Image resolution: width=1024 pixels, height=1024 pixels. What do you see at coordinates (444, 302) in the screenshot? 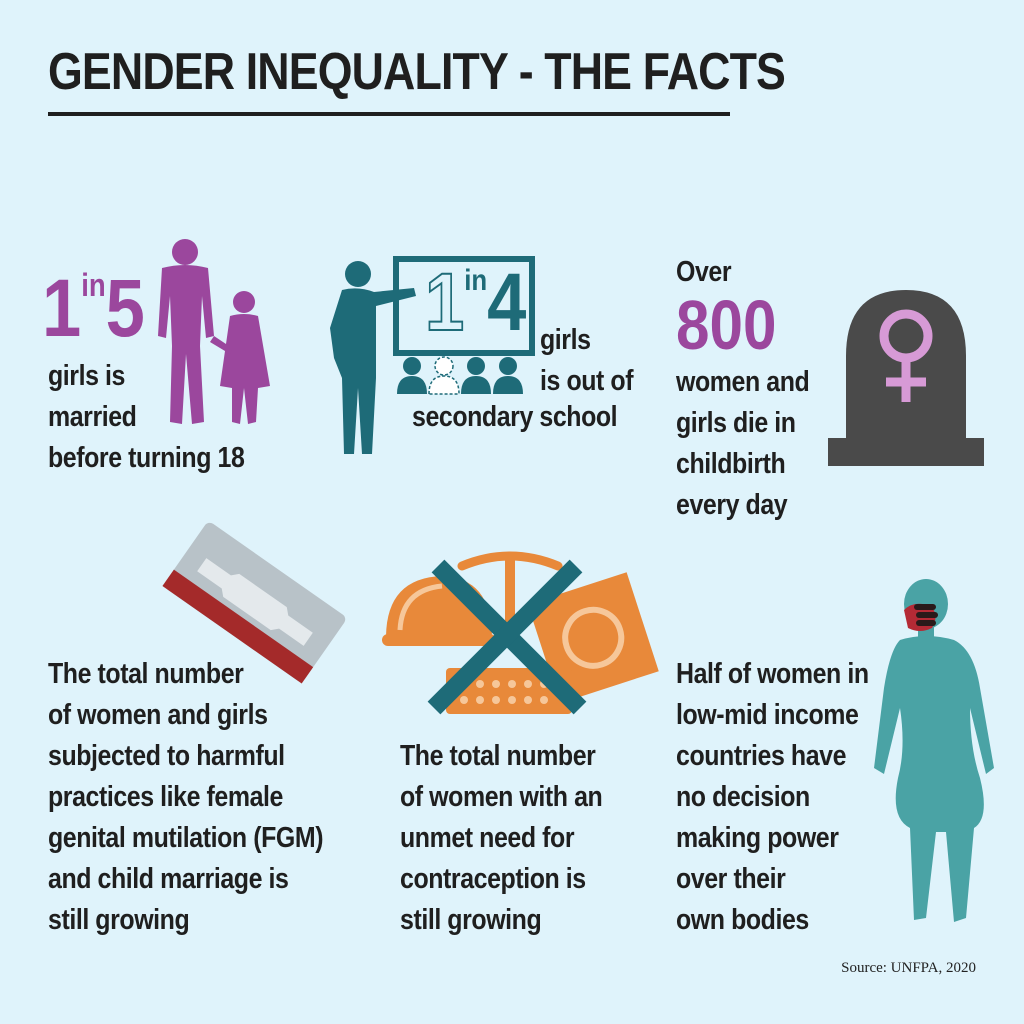
I see `school-stat-num1: 1` at bounding box center [444, 302].